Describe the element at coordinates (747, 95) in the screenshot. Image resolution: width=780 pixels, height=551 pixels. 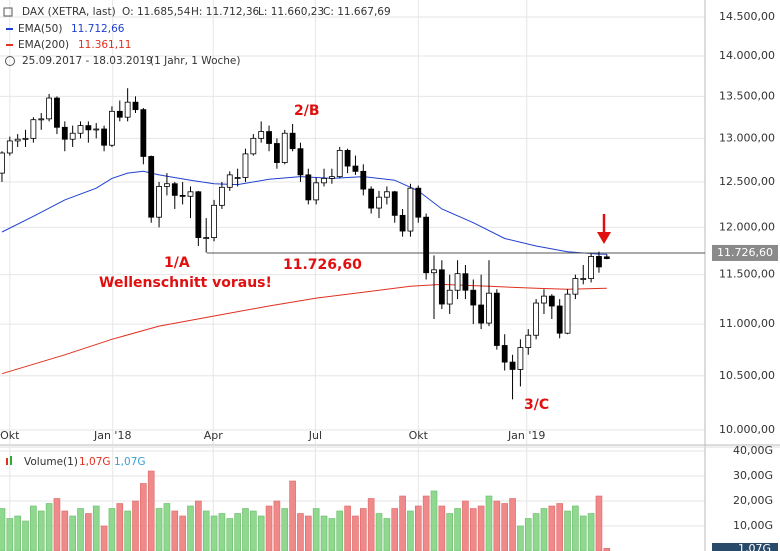
I see `y-tick-label: 13.500,00` at that location.